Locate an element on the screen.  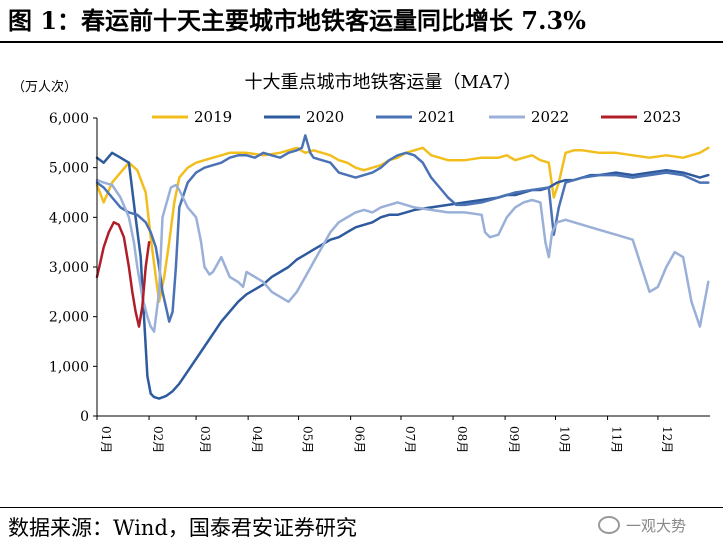
legend-label-2021: 2021 is located at coordinates (437, 117).